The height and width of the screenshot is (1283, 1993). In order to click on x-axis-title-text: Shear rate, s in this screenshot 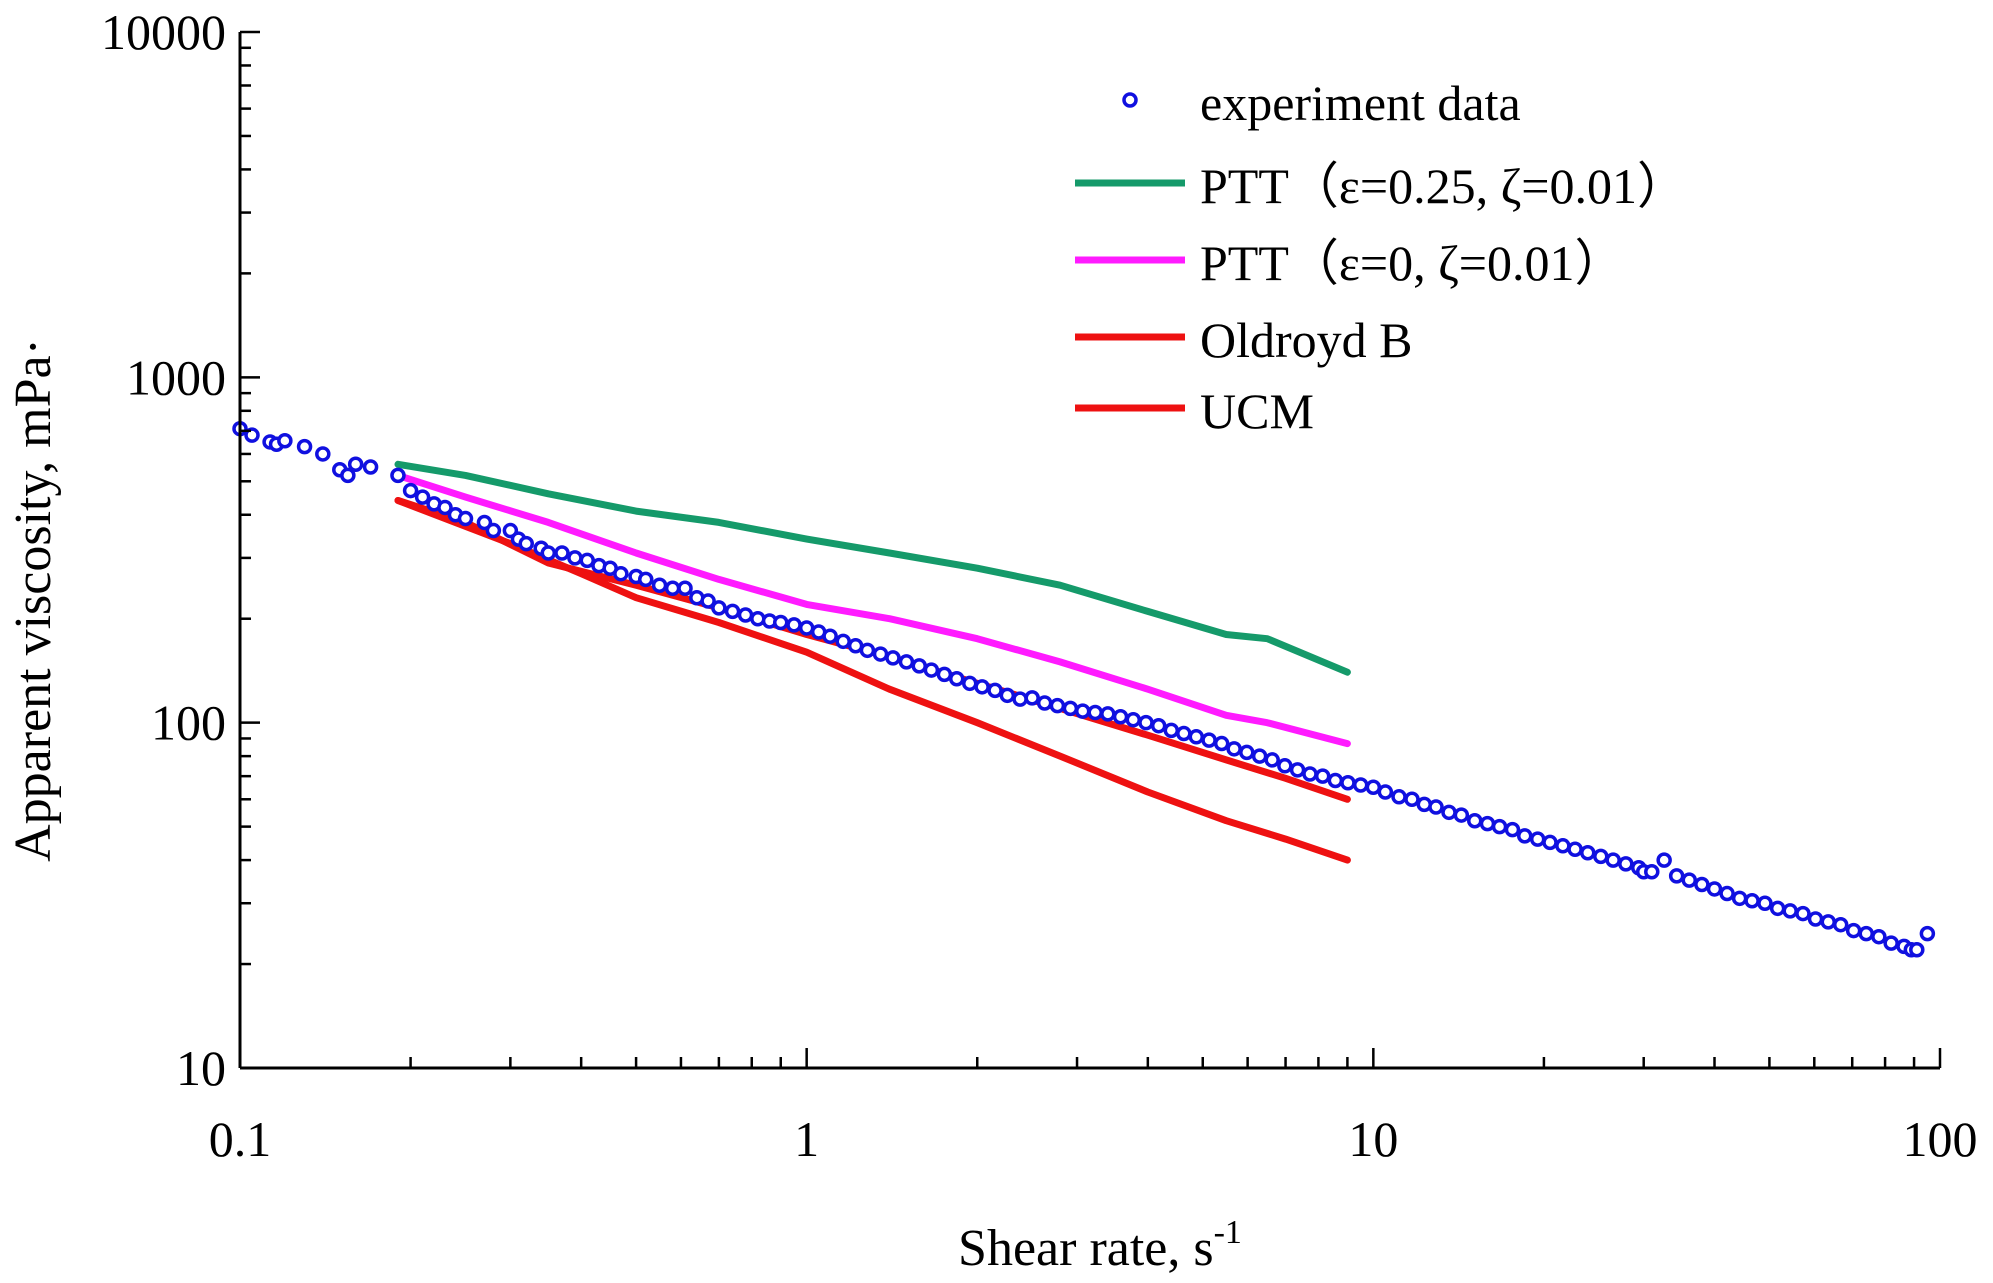, I will do `click(1086, 1248)`.